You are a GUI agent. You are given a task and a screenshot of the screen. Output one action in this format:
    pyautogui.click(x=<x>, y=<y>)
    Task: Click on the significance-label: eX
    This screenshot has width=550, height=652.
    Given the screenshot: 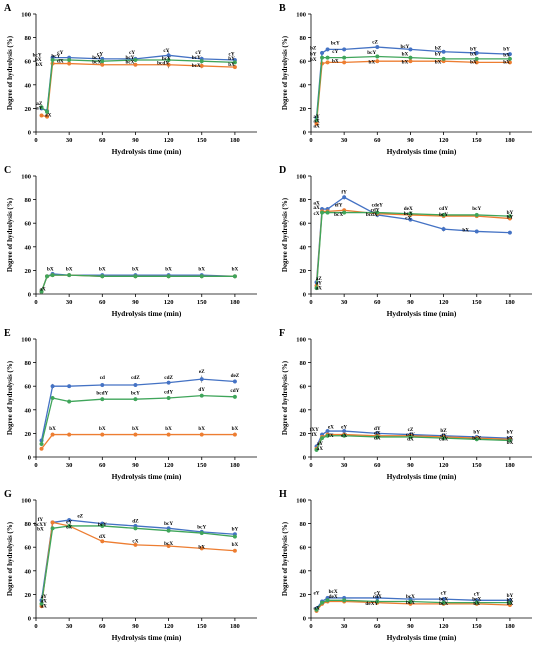 What is the action you would take?
    pyautogui.click(x=344, y=436)
    